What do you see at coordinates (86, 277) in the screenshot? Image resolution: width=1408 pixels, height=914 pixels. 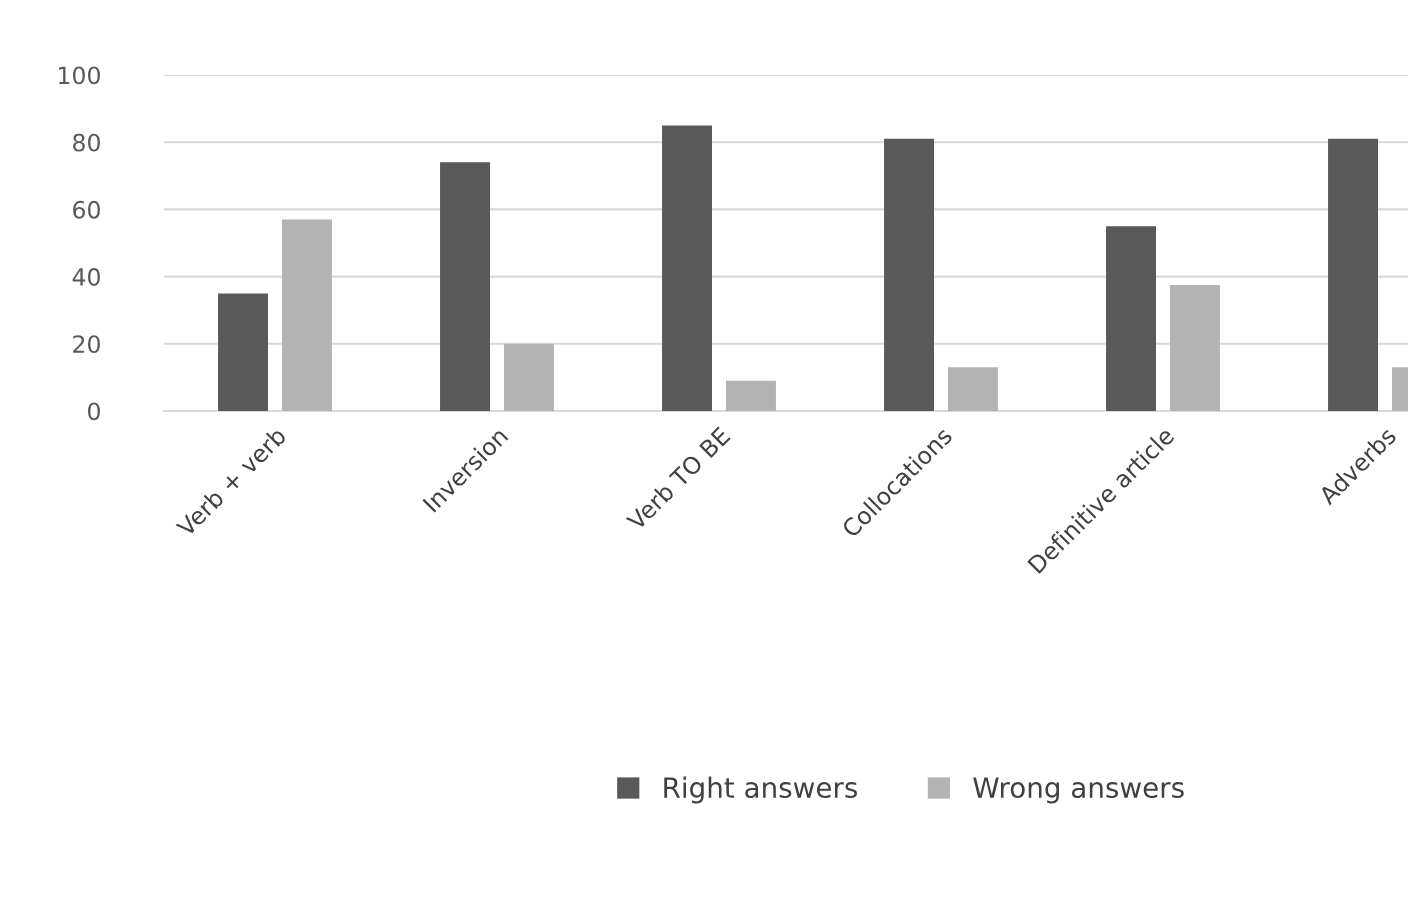 I see `y-tick-label: 40` at bounding box center [86, 277].